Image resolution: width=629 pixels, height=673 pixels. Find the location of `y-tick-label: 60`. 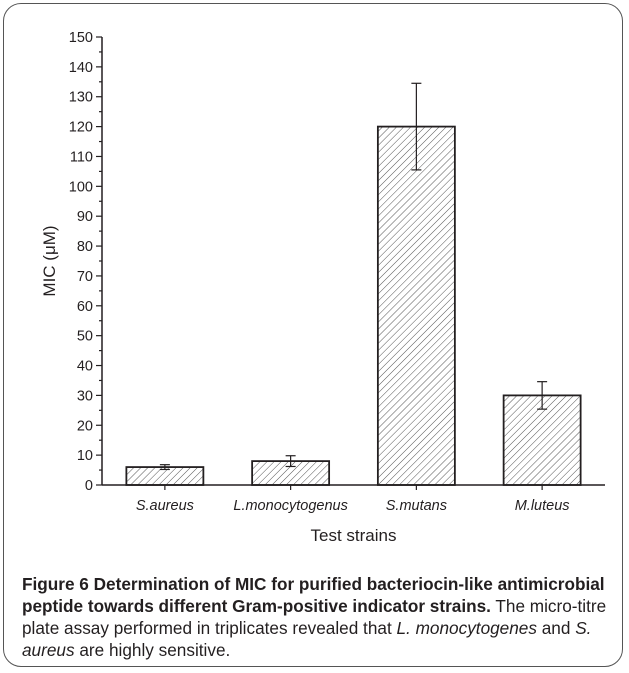

y-tick-label: 60 is located at coordinates (85, 307).